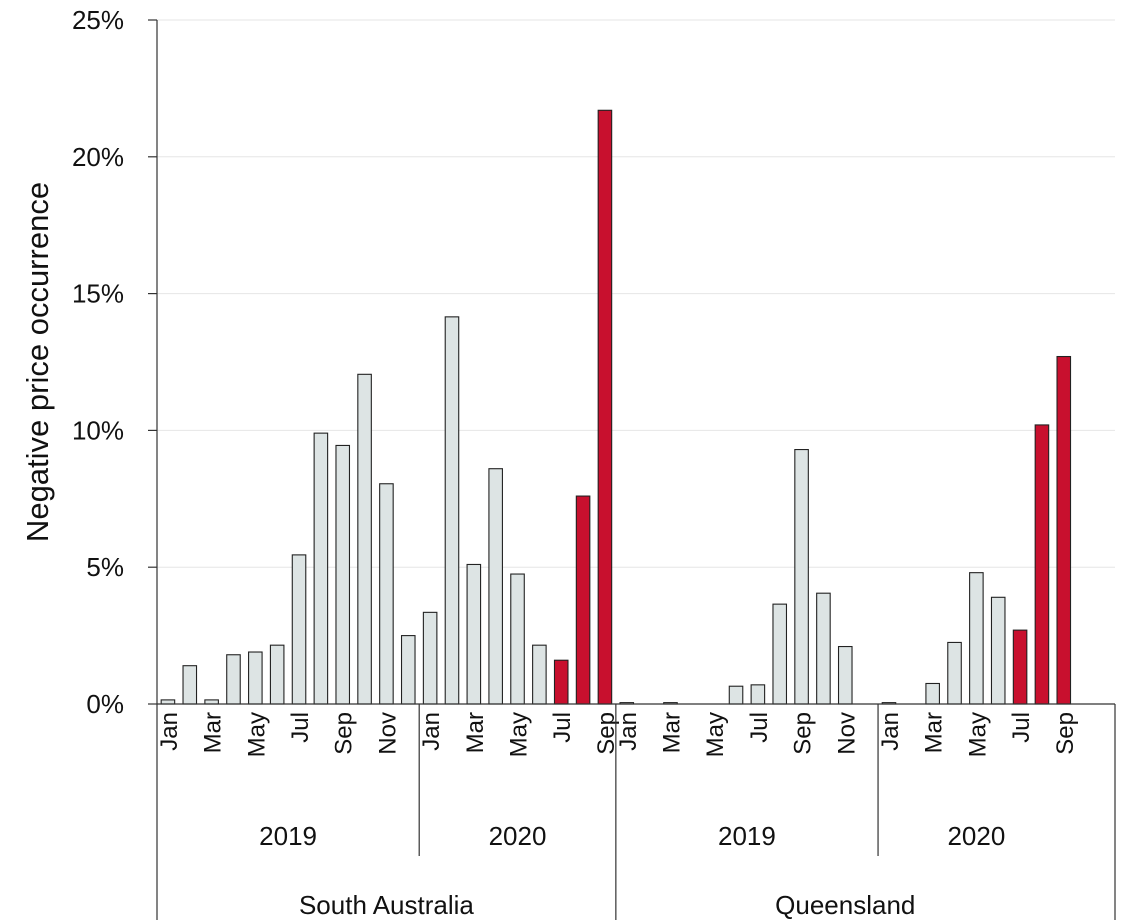  What do you see at coordinates (190, 685) in the screenshot?
I see `bar-south-australia-2019-feb` at bounding box center [190, 685].